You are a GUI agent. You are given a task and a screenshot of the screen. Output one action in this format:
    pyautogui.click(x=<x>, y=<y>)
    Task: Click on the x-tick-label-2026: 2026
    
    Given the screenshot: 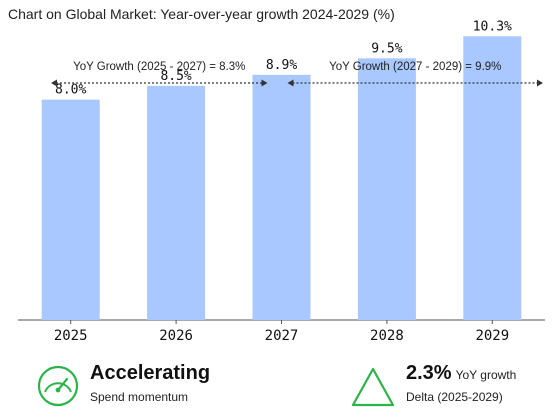 What is the action you would take?
    pyautogui.click(x=176, y=336)
    